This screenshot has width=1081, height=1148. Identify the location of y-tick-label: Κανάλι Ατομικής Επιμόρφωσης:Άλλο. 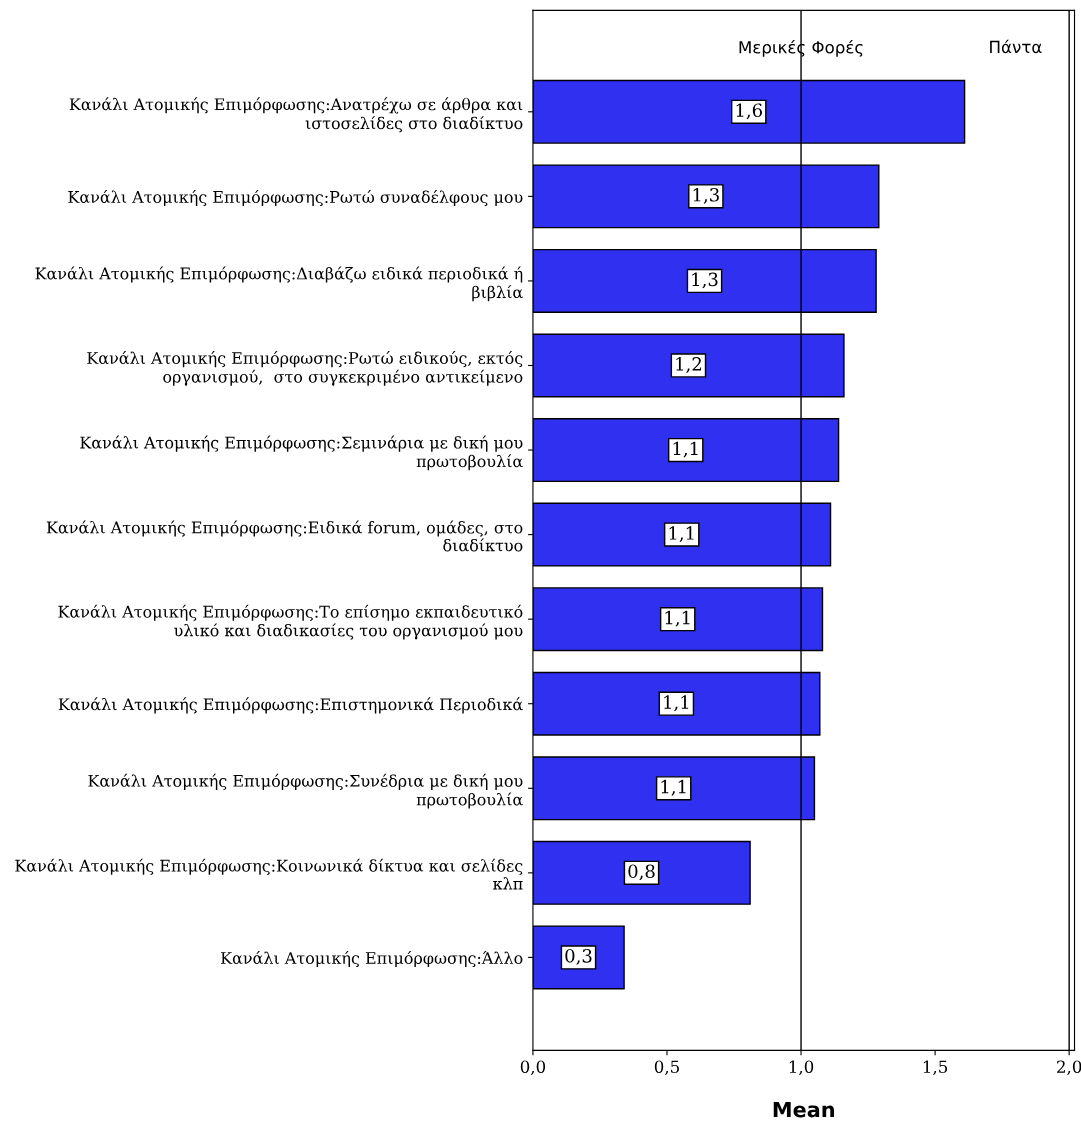
(372, 959).